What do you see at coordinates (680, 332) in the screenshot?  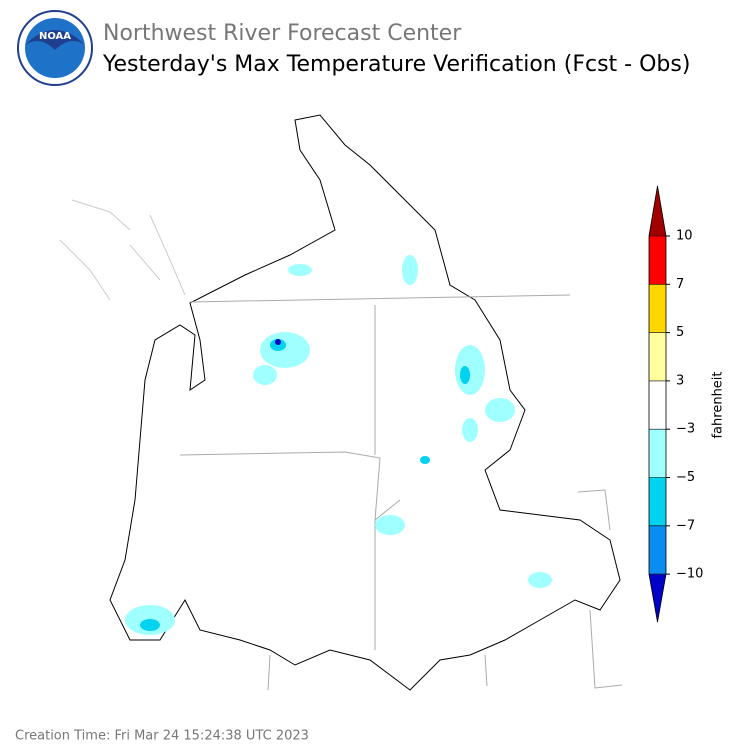 I see `colorbar-tick-label: 5` at bounding box center [680, 332].